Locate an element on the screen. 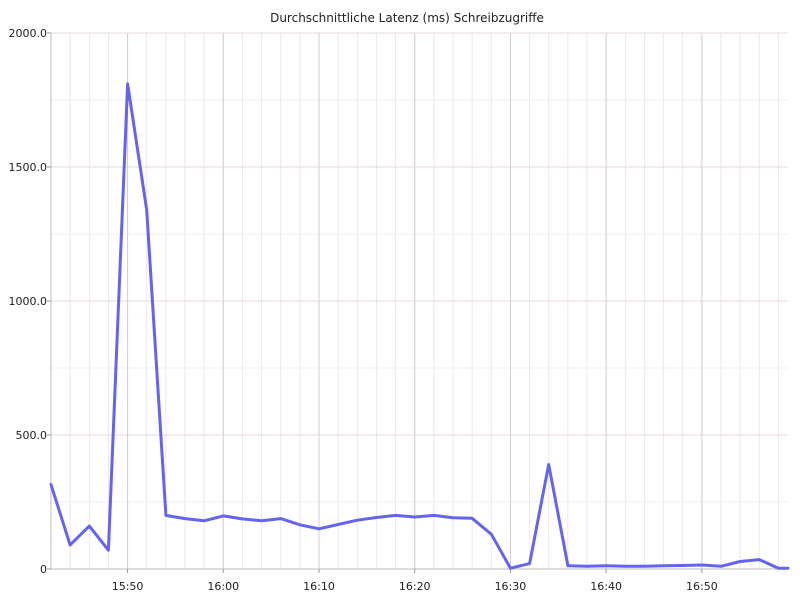 This screenshot has height=600, width=800. y-tick-label: 1500.0 is located at coordinates (28, 167).